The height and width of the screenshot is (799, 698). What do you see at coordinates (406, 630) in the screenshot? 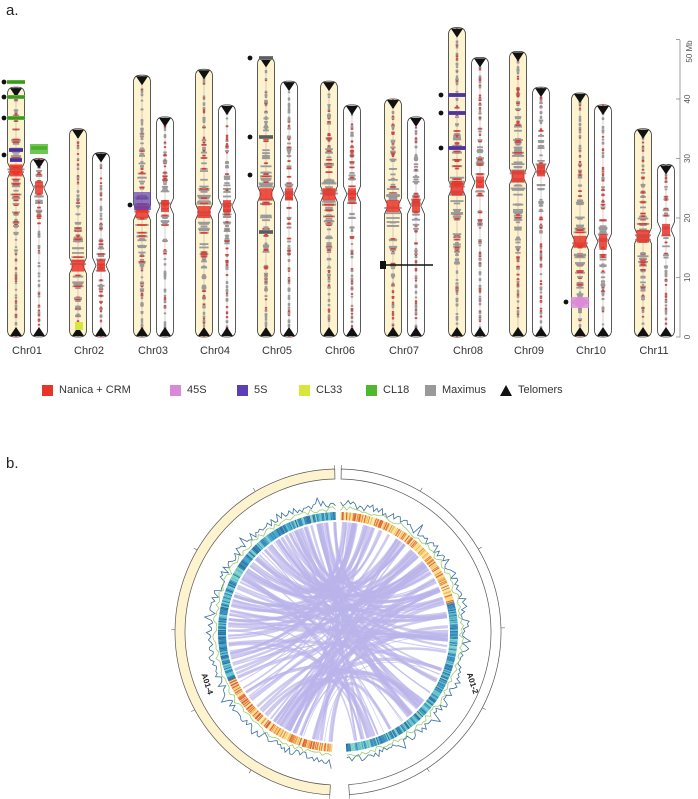
I see `gene-density-line` at bounding box center [406, 630].